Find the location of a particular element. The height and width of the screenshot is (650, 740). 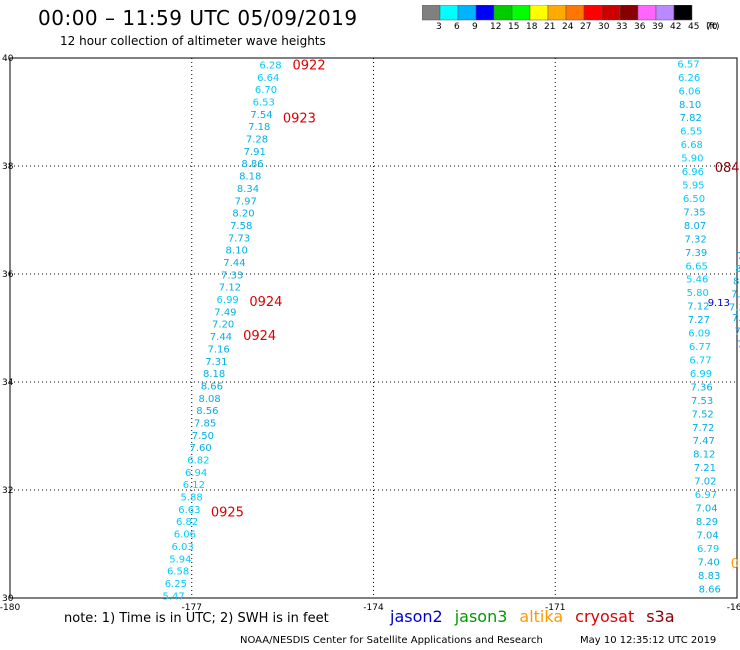

legend-entry: s3a is located at coordinates (660, 616).